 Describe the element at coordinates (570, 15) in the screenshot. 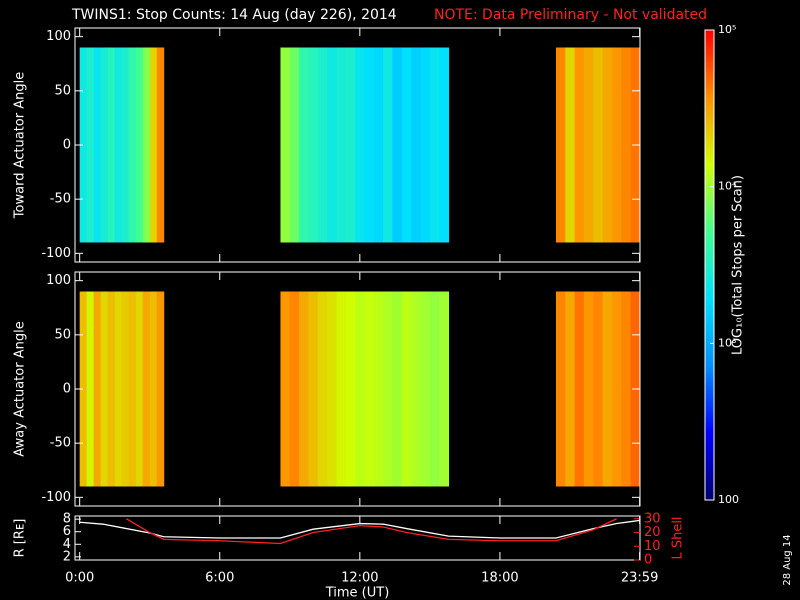

I see `chart-note: NOTE: Data Preliminary - Not validated` at that location.